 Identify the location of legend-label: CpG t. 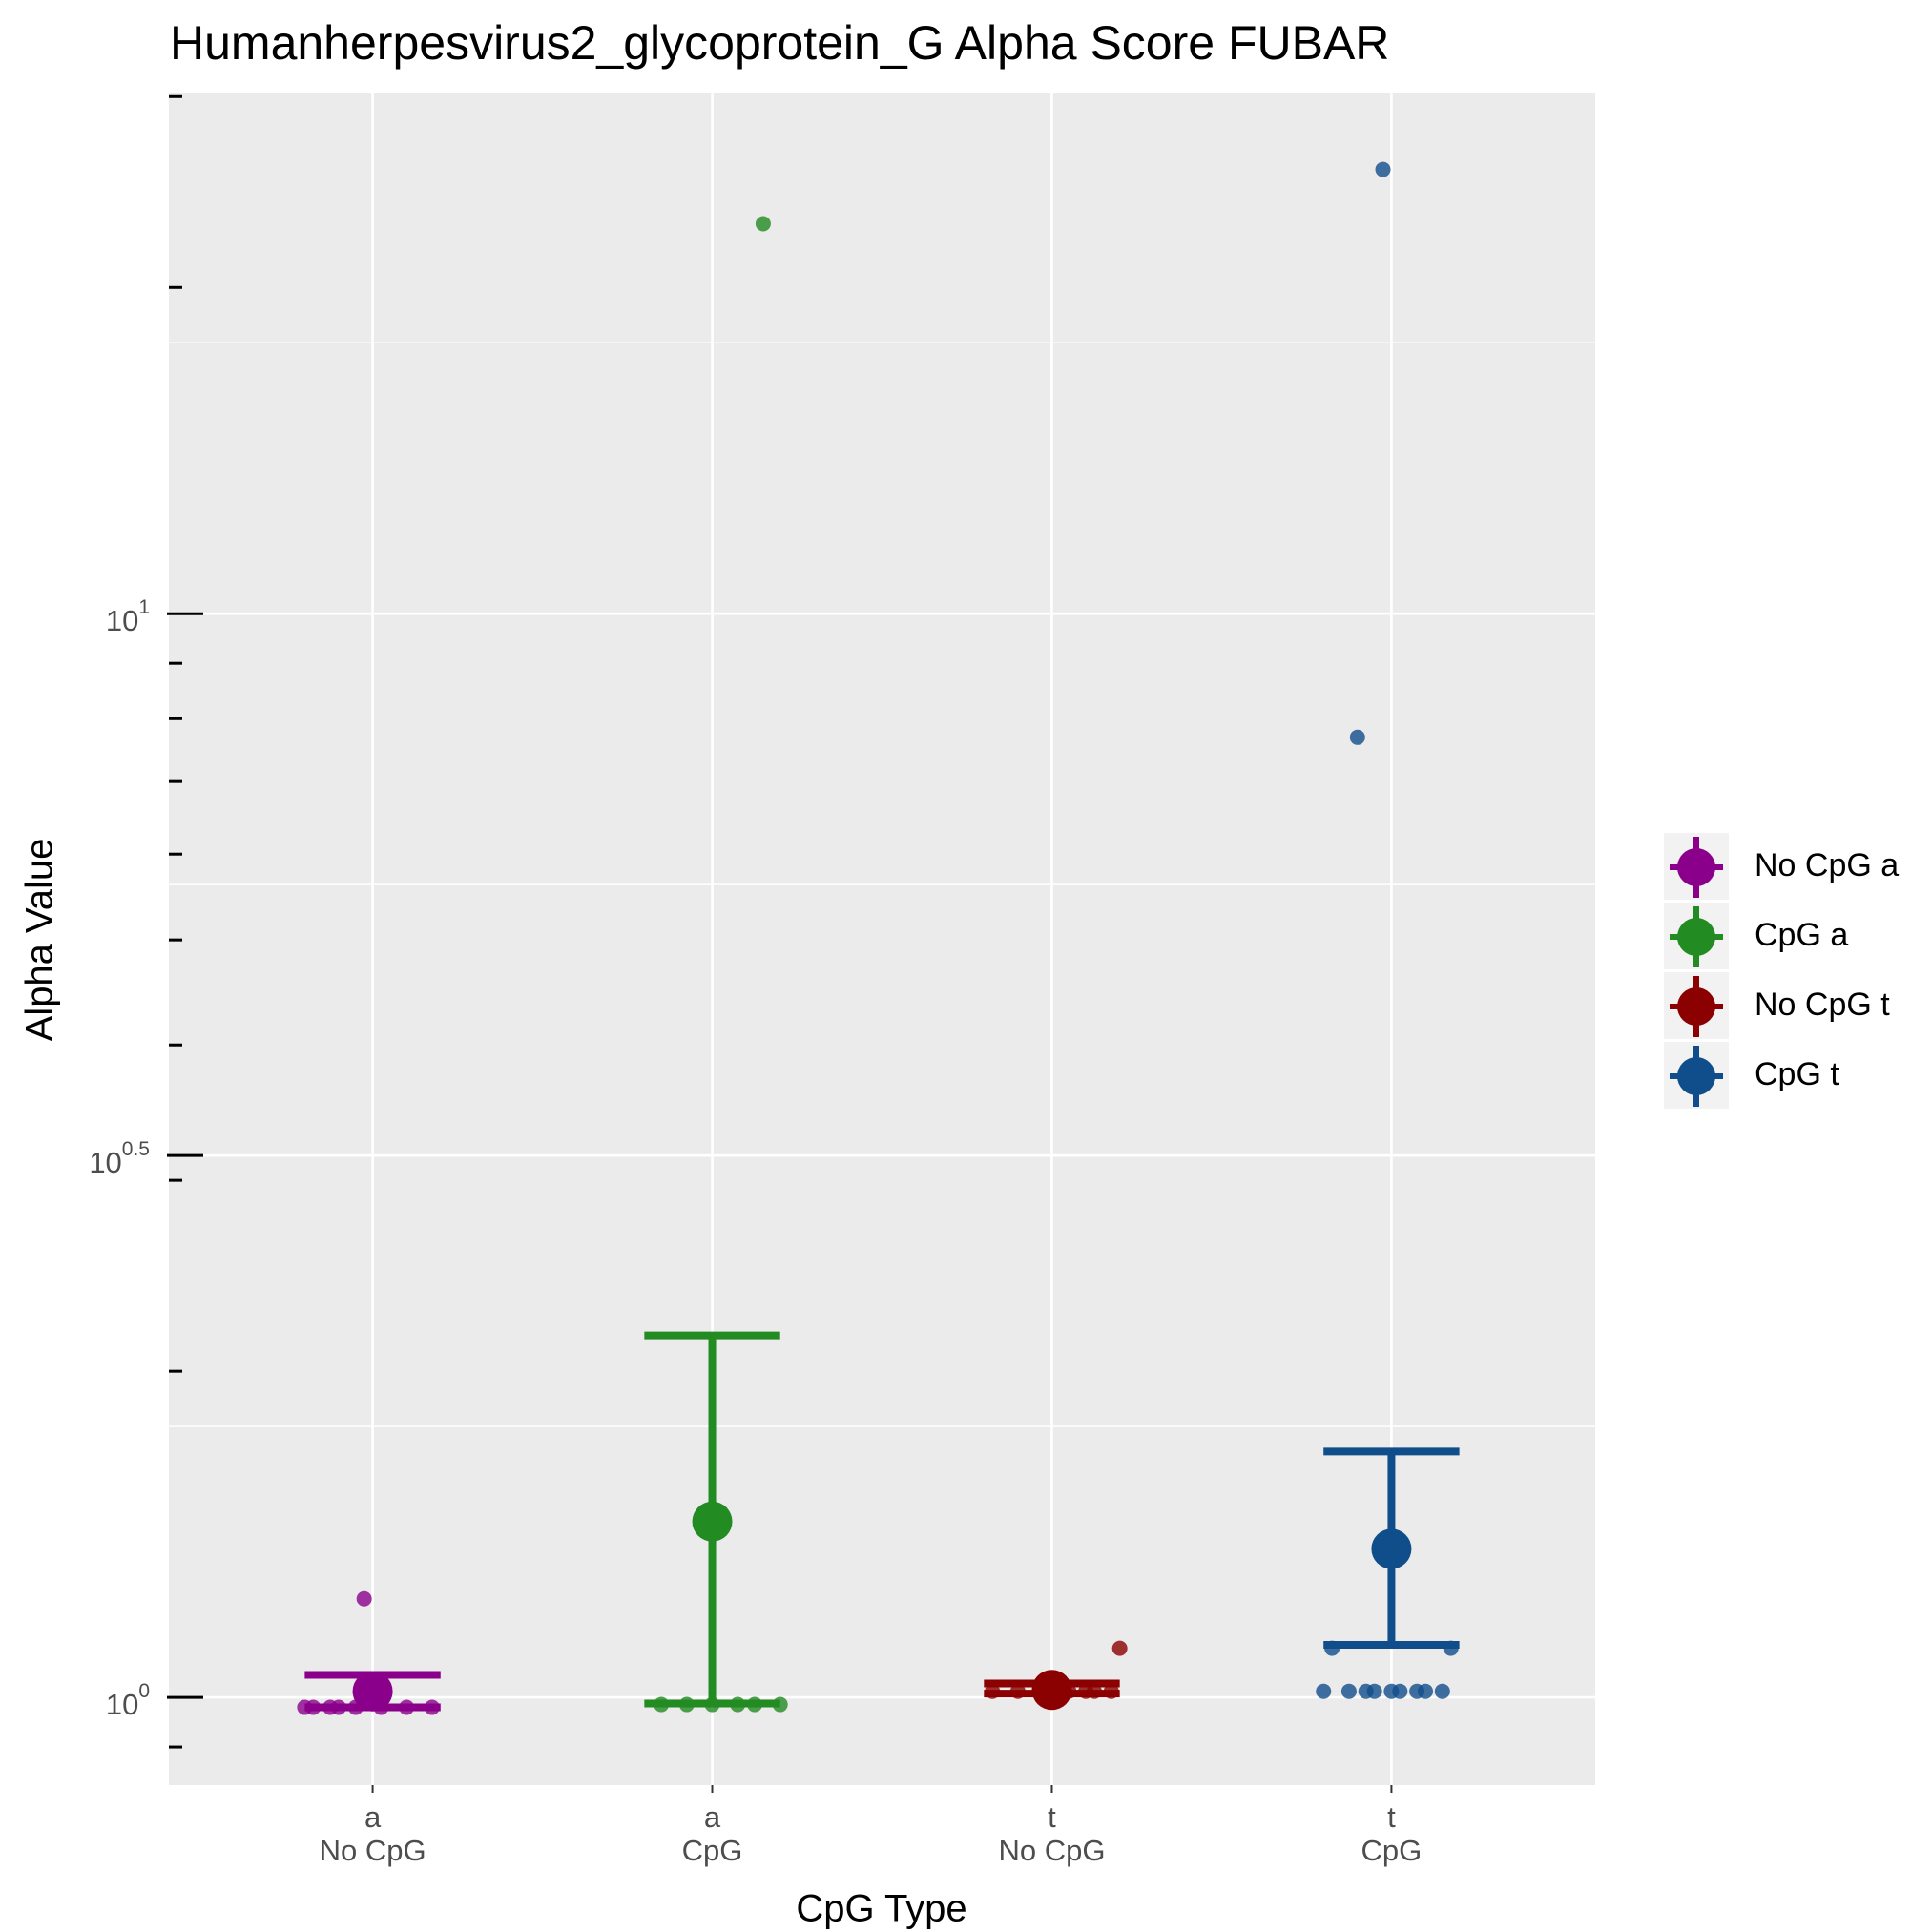
(1797, 1074).